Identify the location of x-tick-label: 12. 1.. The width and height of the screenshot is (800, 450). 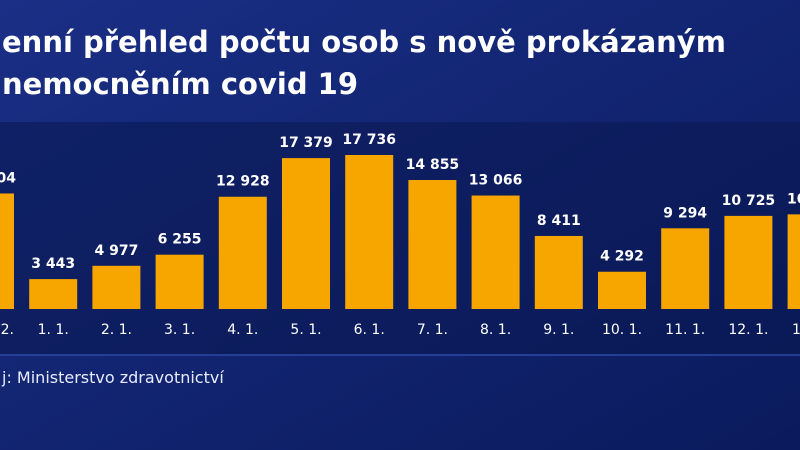
(748, 330).